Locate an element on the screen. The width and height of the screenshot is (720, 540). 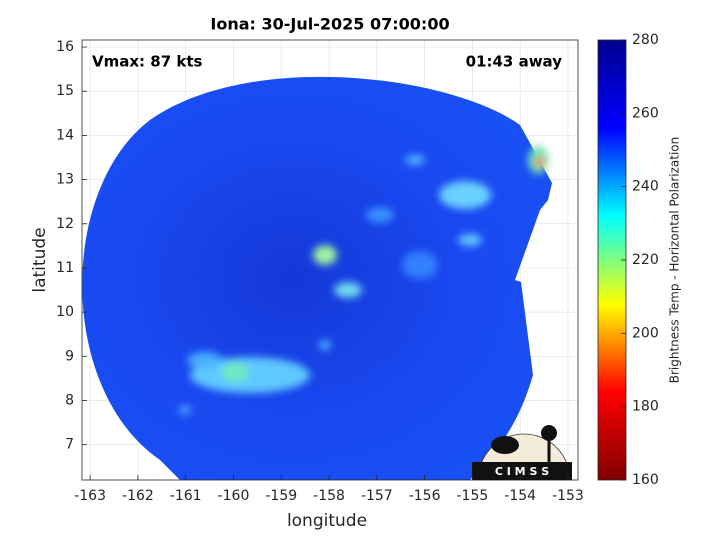
y-tick-label: 13 is located at coordinates (65, 180).